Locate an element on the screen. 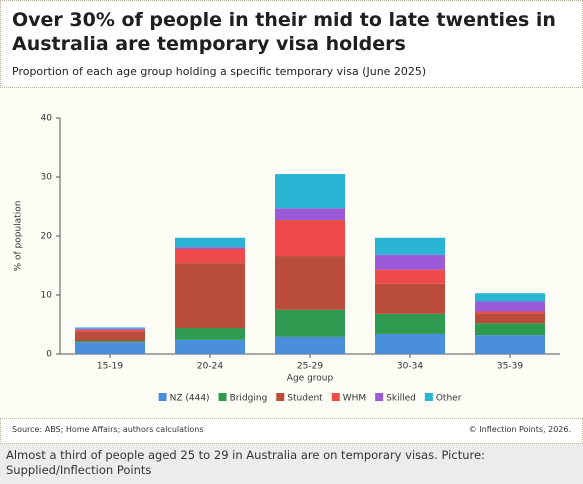 This screenshot has height=484, width=583. legend-label: Bridging is located at coordinates (249, 399).